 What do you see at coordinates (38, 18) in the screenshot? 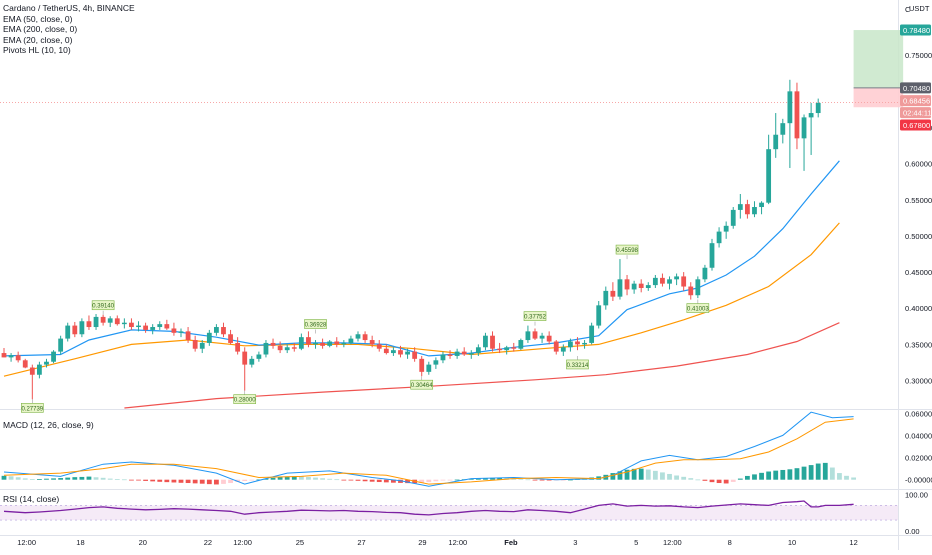
I see `legend-ema50: EMA (50, close, 0)` at bounding box center [38, 18].